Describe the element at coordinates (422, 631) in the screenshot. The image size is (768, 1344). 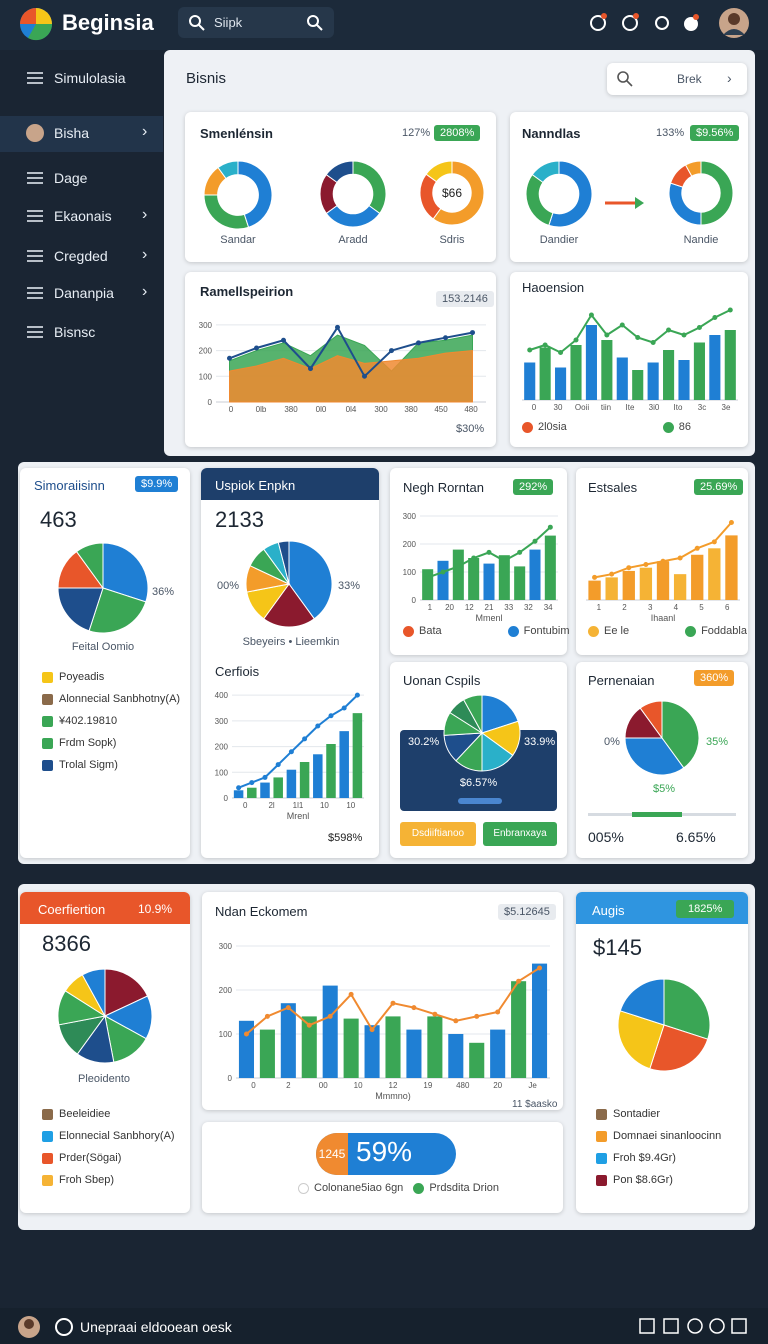
I see `legend-item: Bata` at that location.